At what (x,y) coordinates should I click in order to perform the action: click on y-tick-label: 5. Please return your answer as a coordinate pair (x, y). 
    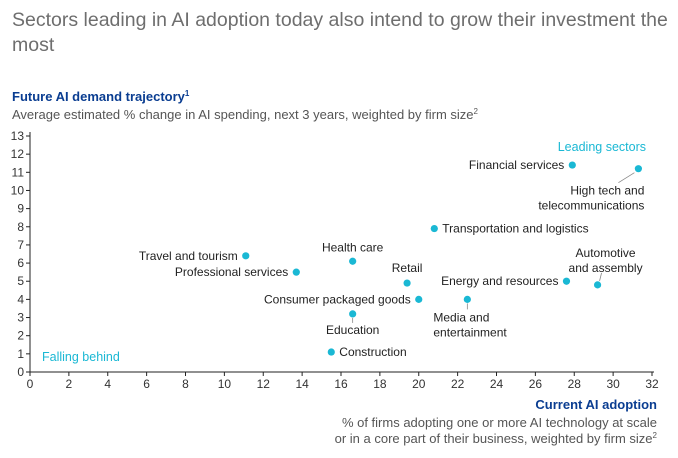
    Looking at the image, I should click on (20, 281).